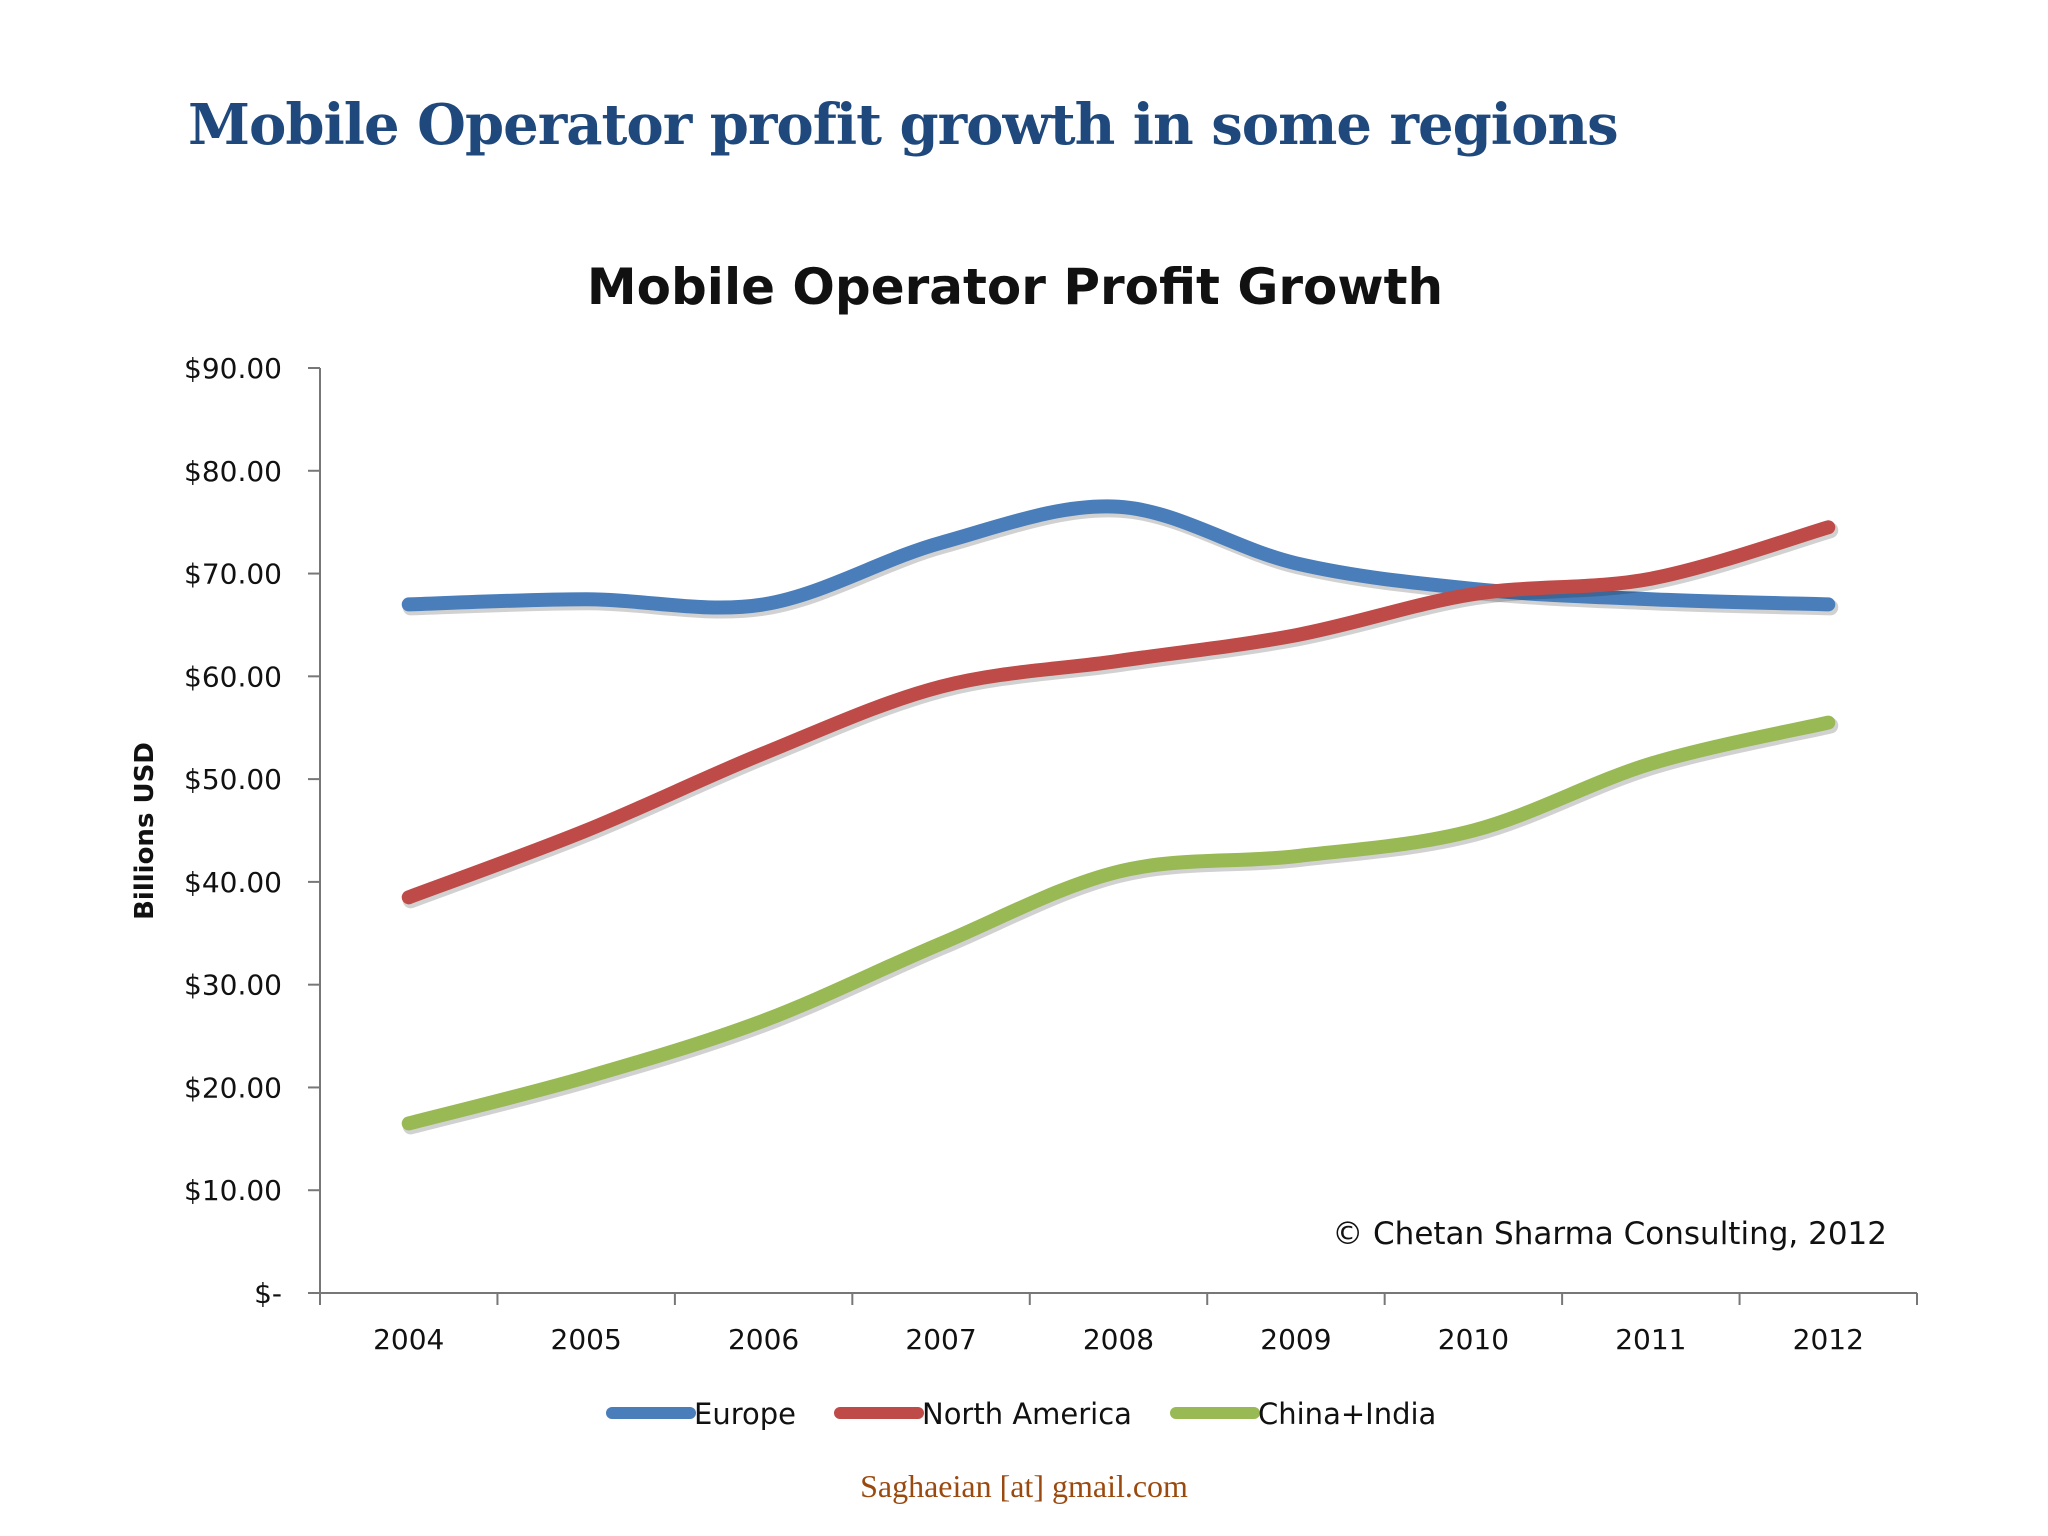 The image size is (2048, 1536). I want to click on legend: Europe North America China+India, so click(1021, 1414).